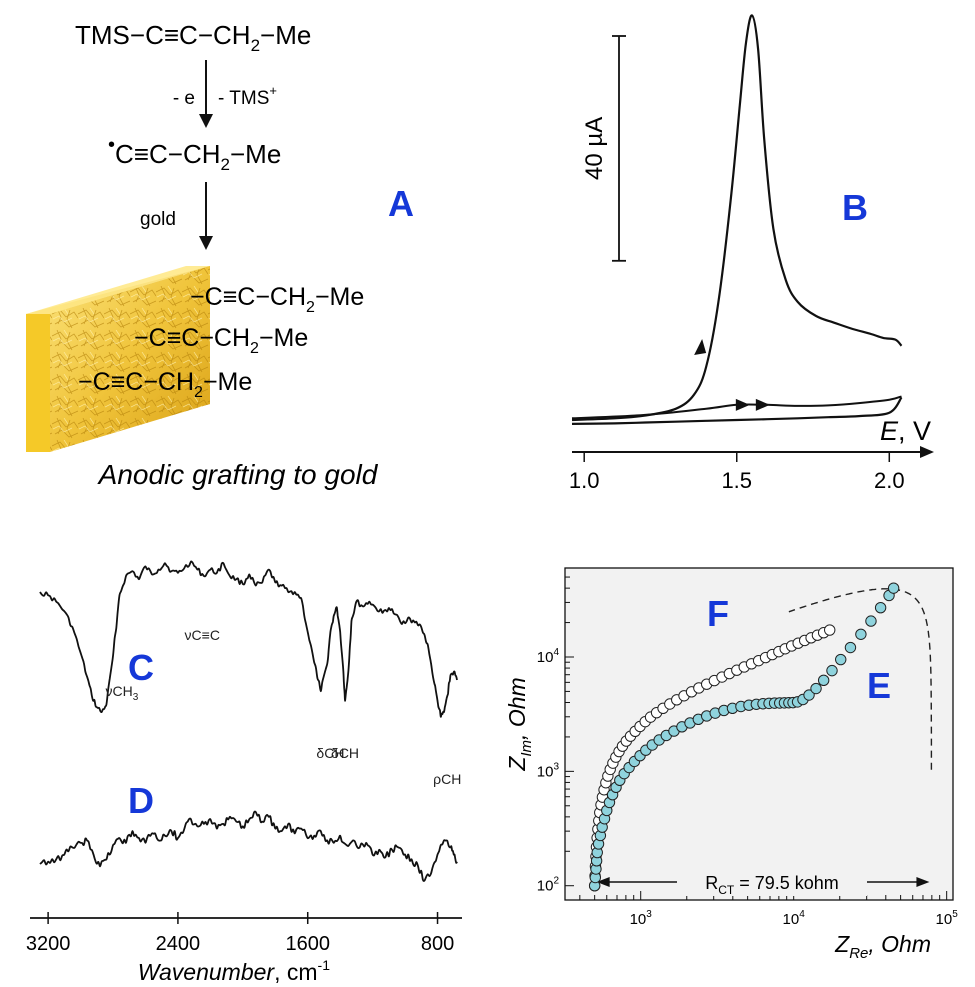 The width and height of the screenshot is (975, 987). What do you see at coordinates (879, 685) in the screenshot?
I see `panel-label-e: E` at bounding box center [879, 685].